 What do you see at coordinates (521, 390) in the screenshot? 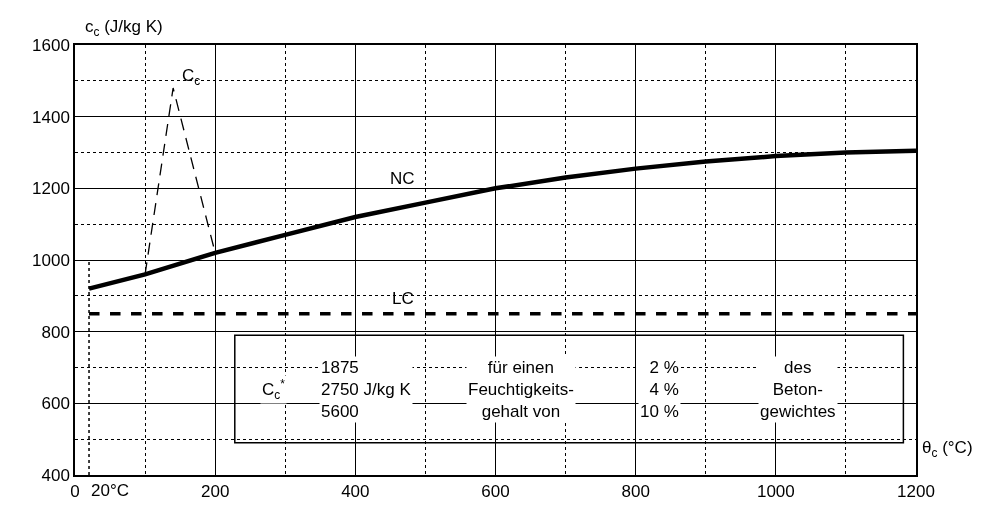
I see `annotation: für einen Feuchtigkeits- gehalt von` at bounding box center [521, 390].